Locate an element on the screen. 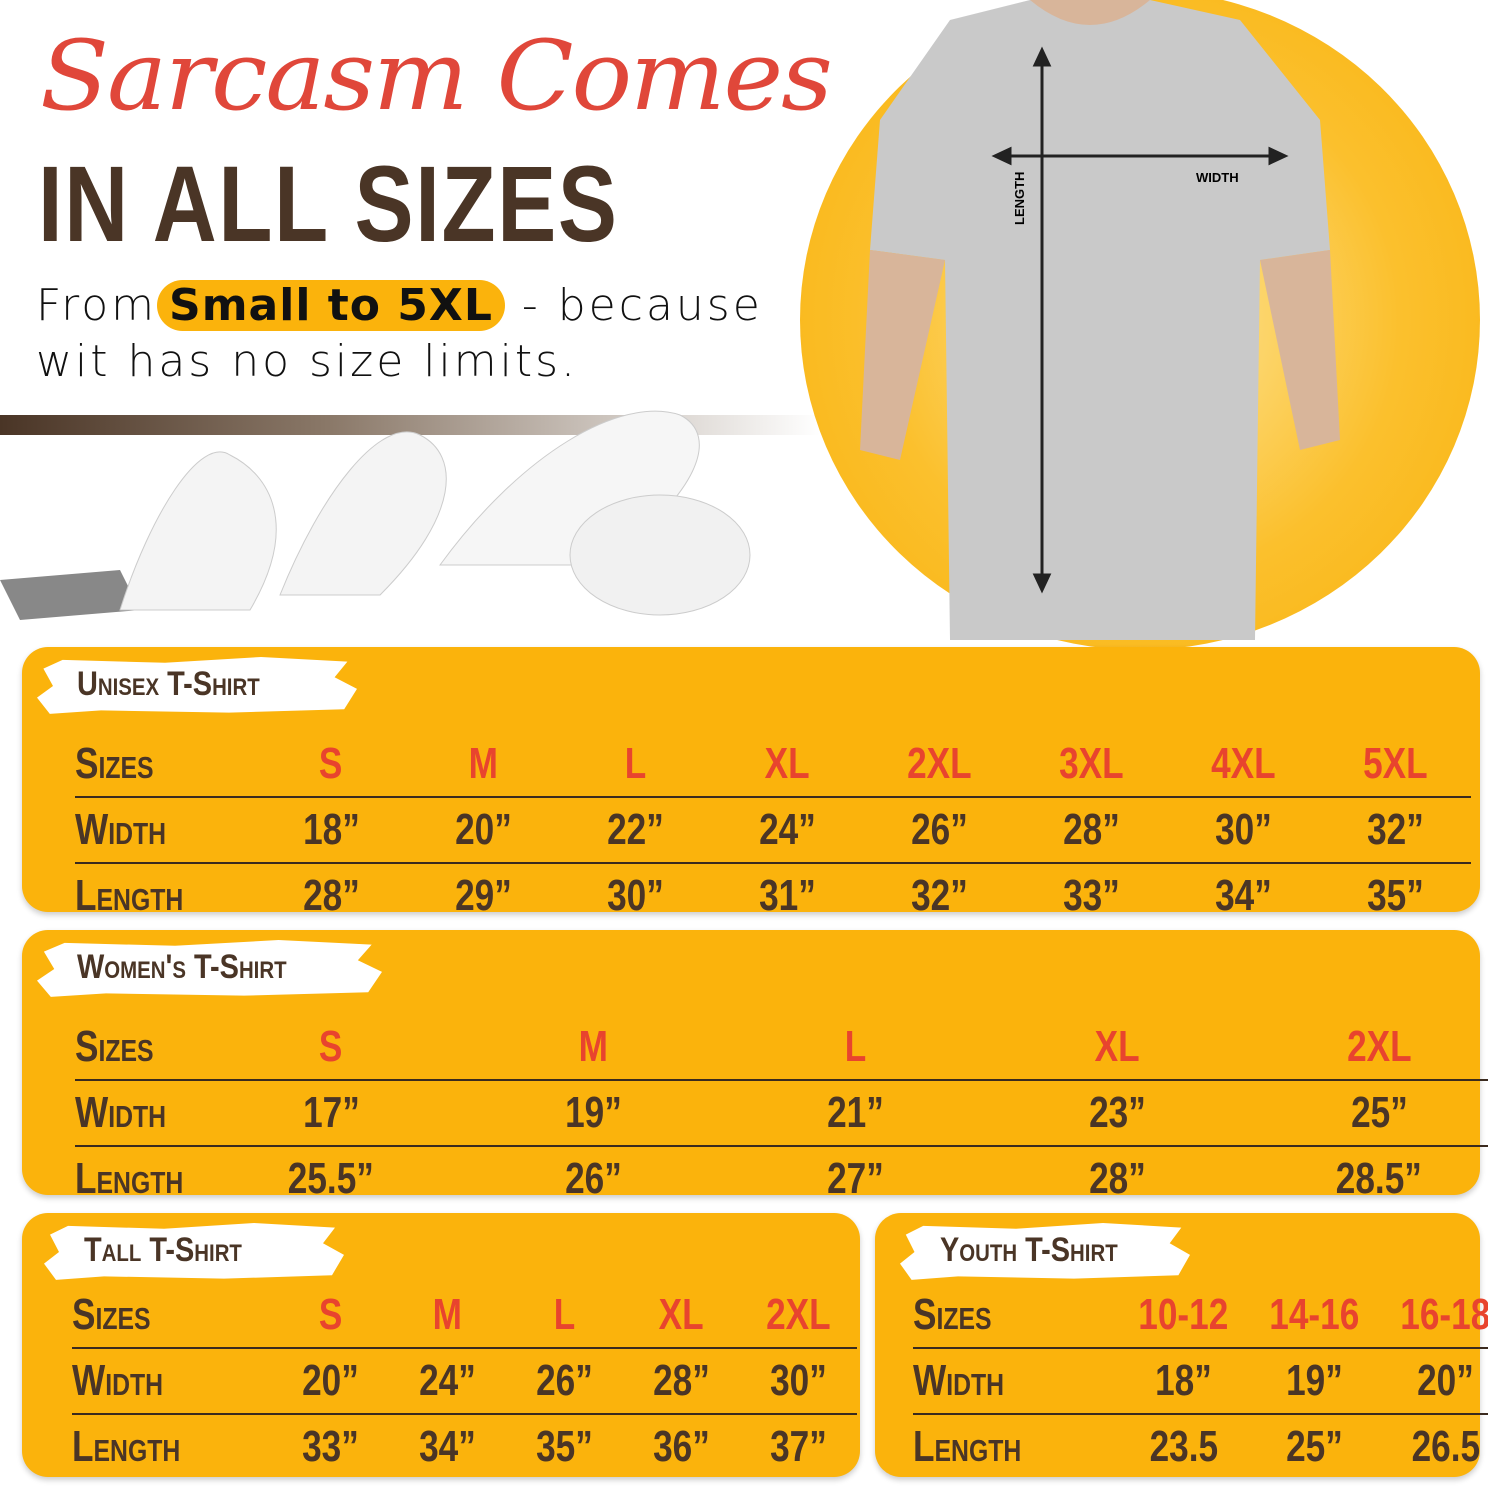 The height and width of the screenshot is (1494, 1488). size-header: 3XL is located at coordinates (1091, 765).